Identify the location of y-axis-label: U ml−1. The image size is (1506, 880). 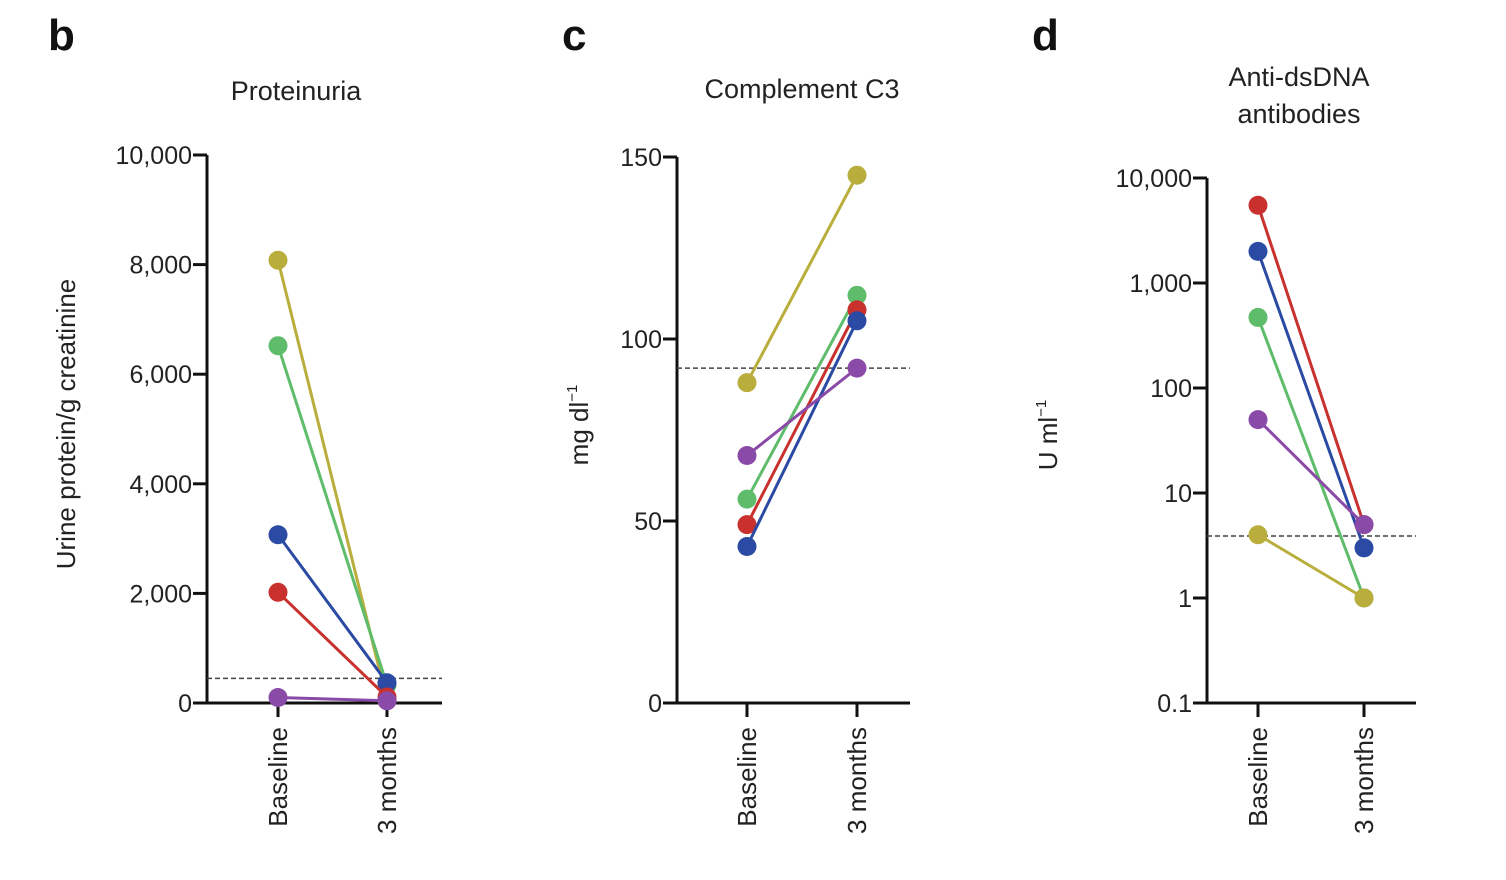
(1048, 435).